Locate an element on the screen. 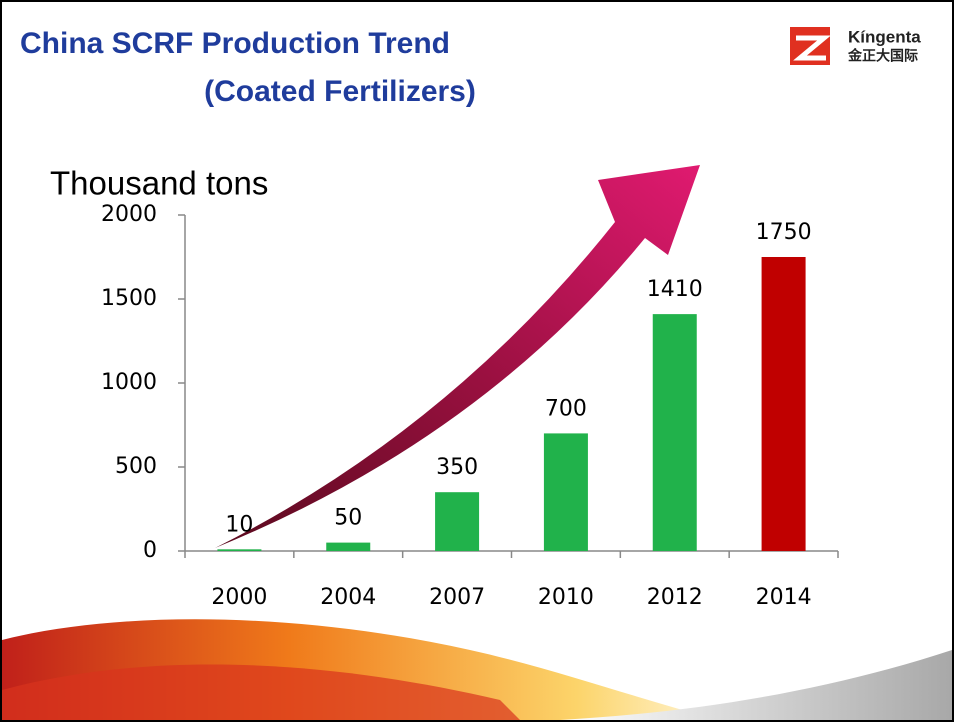 Image resolution: width=954 pixels, height=722 pixels. logo: Kíngenta 金正大国际 is located at coordinates (855, 46).